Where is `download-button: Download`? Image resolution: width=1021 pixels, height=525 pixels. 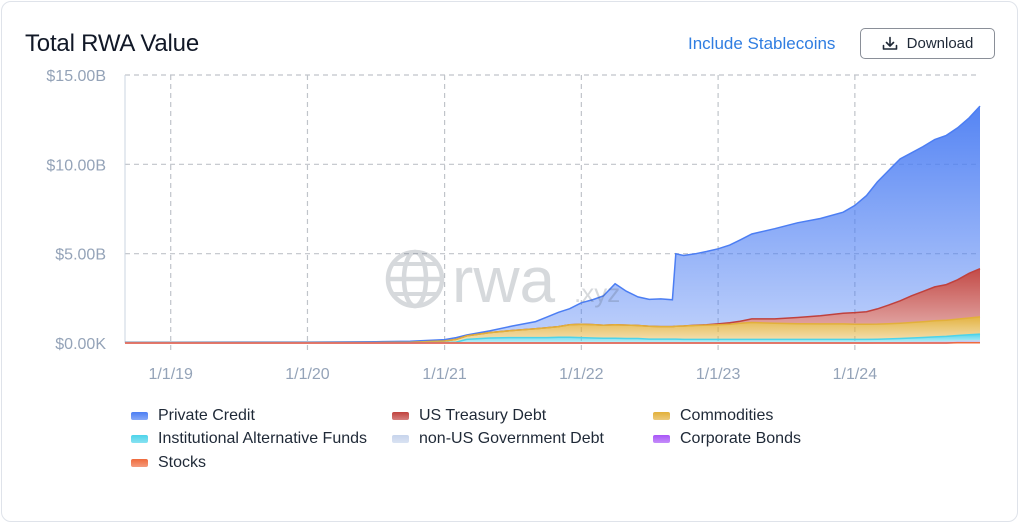 download-button: Download is located at coordinates (927, 43).